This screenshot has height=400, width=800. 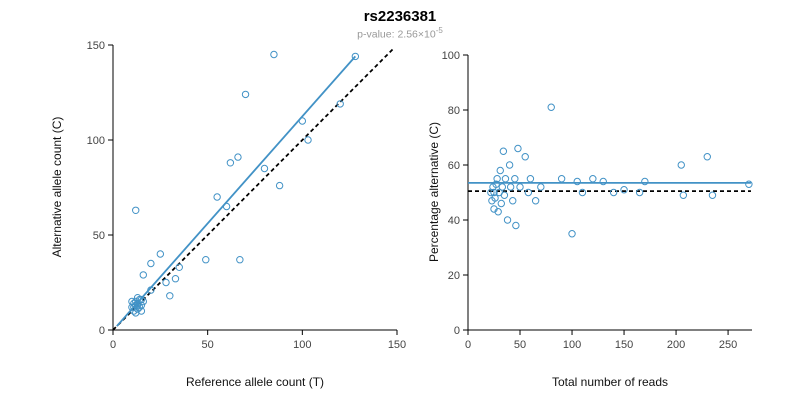 I want to click on x-tick-label: 250, so click(x=728, y=345).